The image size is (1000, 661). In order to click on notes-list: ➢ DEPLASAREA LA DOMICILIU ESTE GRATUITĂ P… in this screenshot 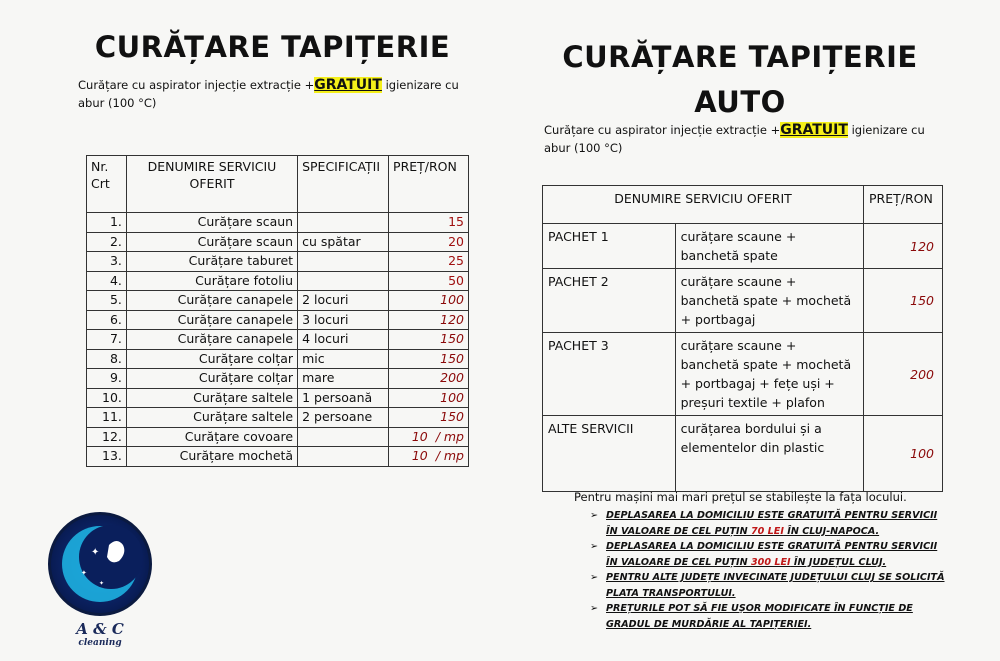, I will do `click(764, 570)`.